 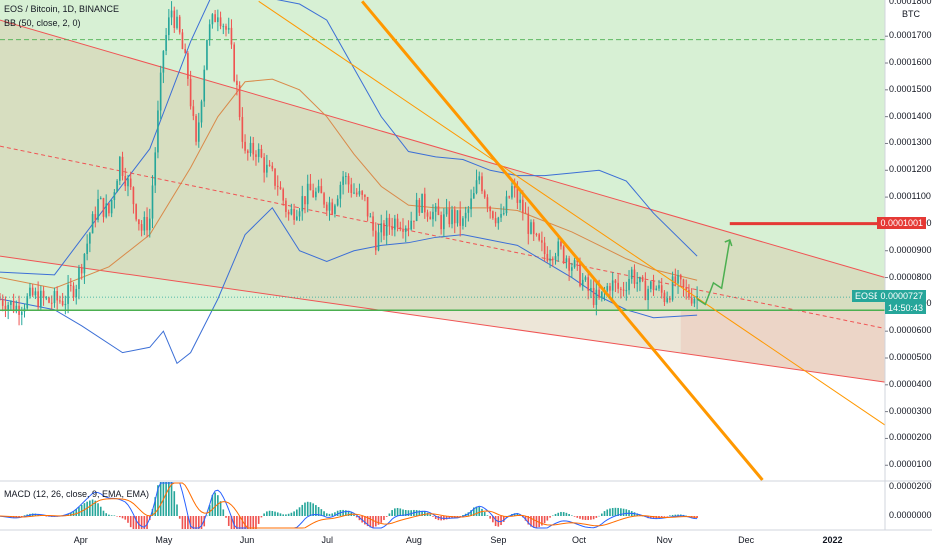 What do you see at coordinates (728, 243) in the screenshot?
I see `projection-arrowhead` at bounding box center [728, 243].